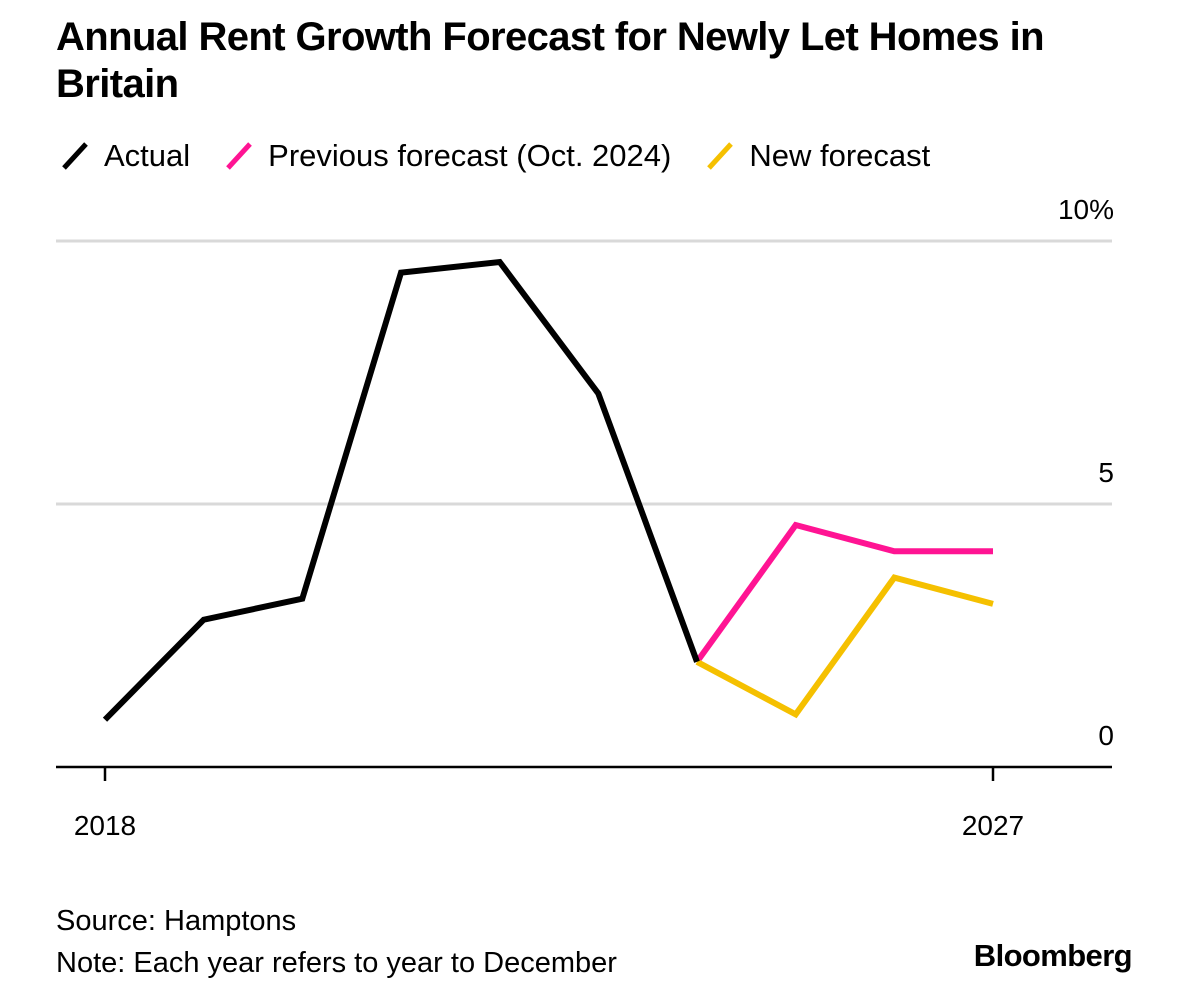 This screenshot has width=1200, height=1005. I want to click on y-tick-label-1: 5, so click(1106, 472).